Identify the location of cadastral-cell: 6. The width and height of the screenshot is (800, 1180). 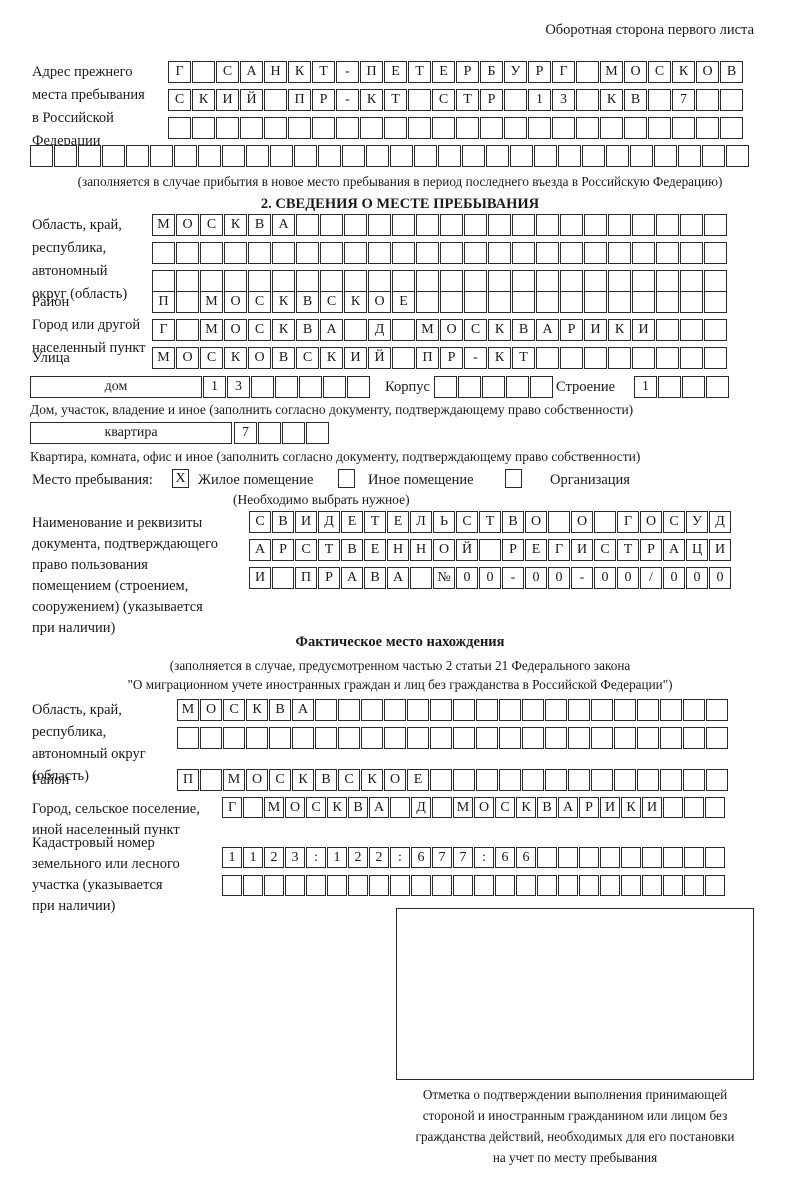
(421, 857).